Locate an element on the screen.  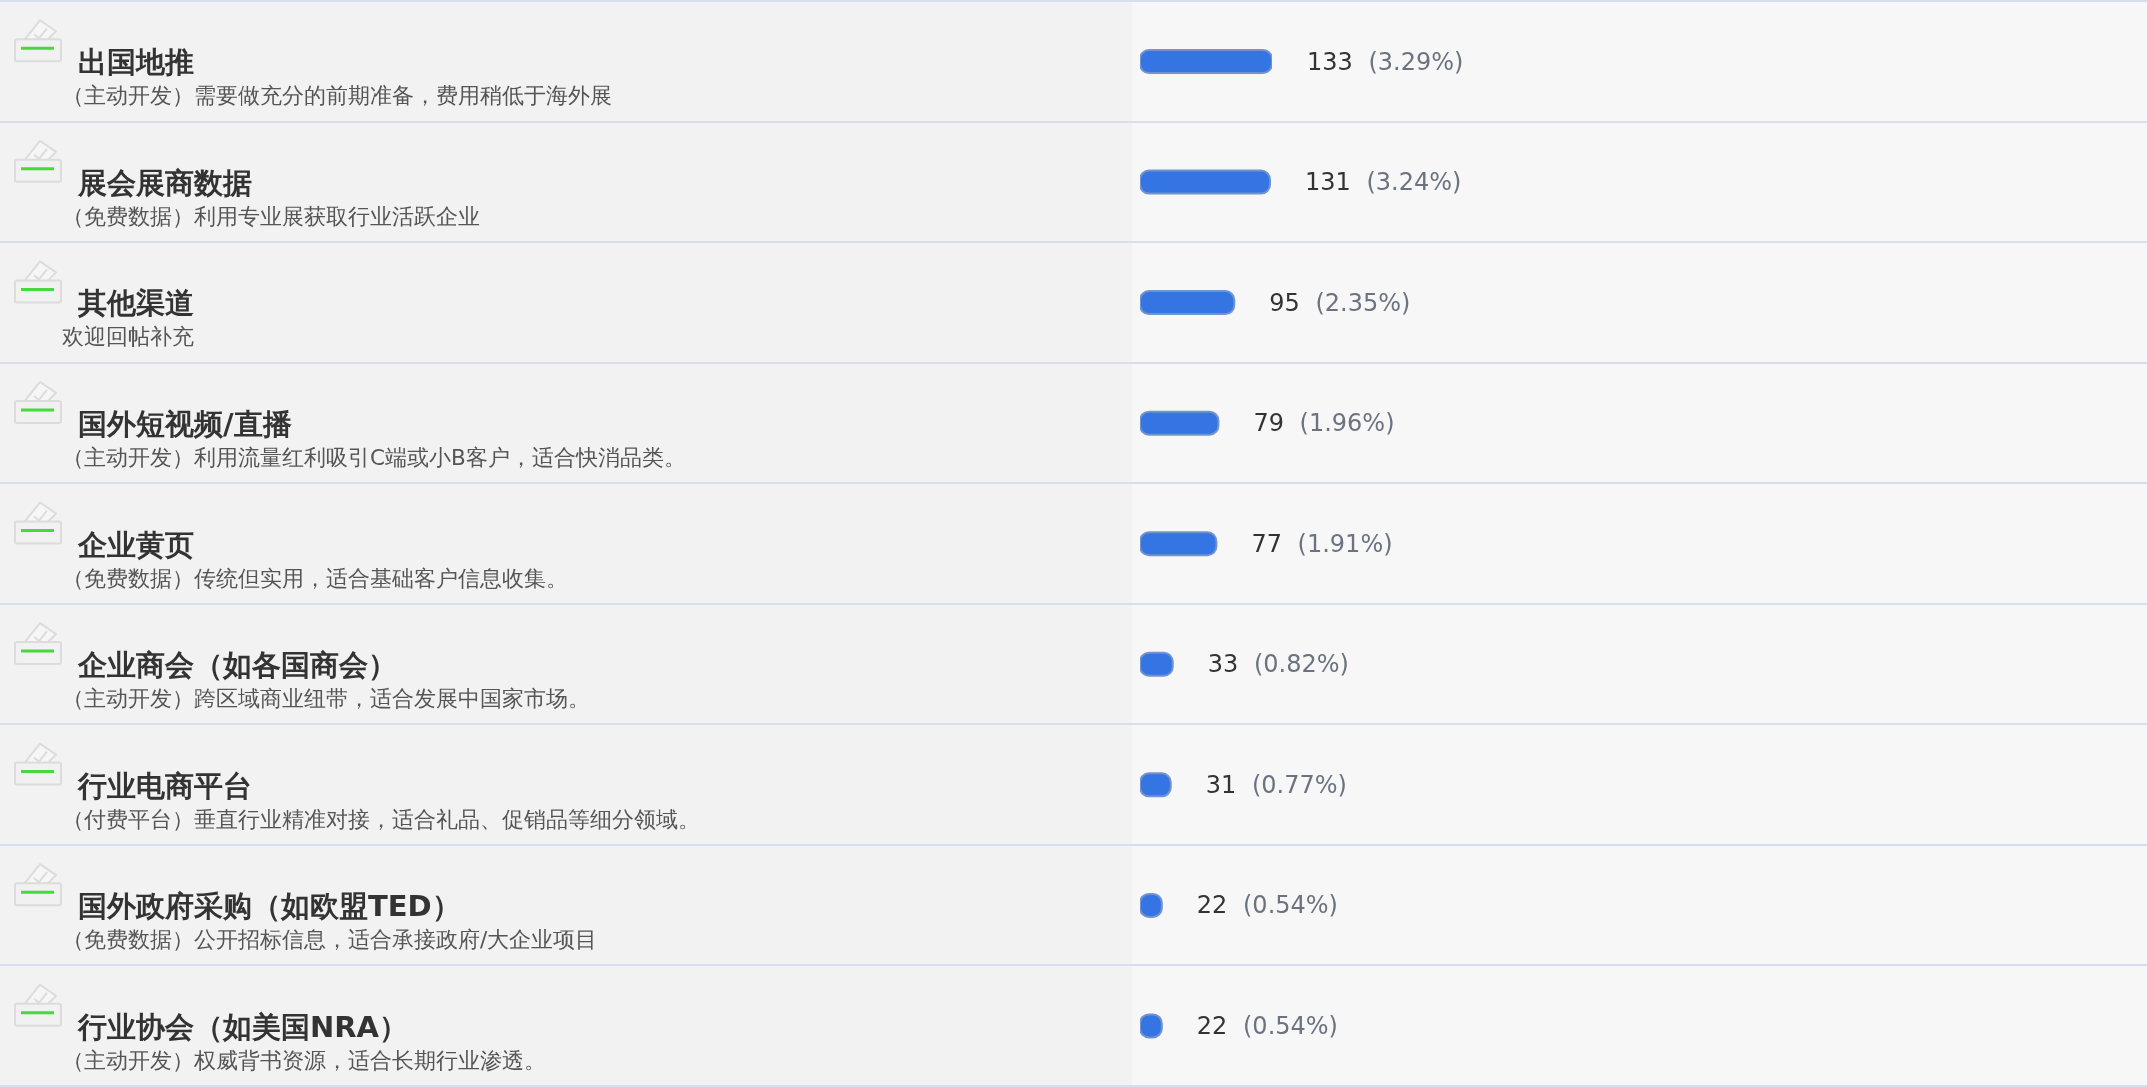
data-label: 131 (3.24%) is located at coordinates (1383, 182).